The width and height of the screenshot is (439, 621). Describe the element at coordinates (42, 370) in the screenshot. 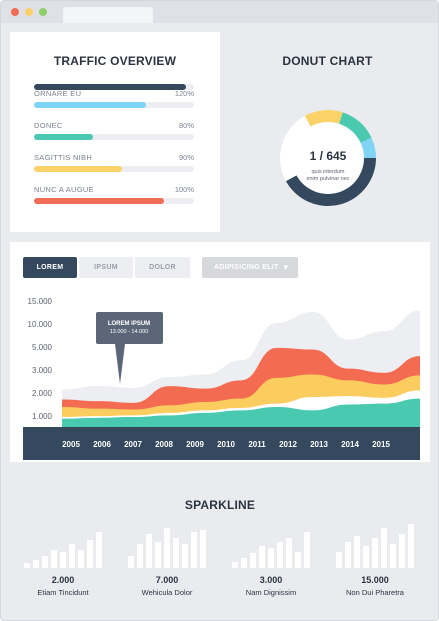

I see `y-tick-label: 3.000` at that location.